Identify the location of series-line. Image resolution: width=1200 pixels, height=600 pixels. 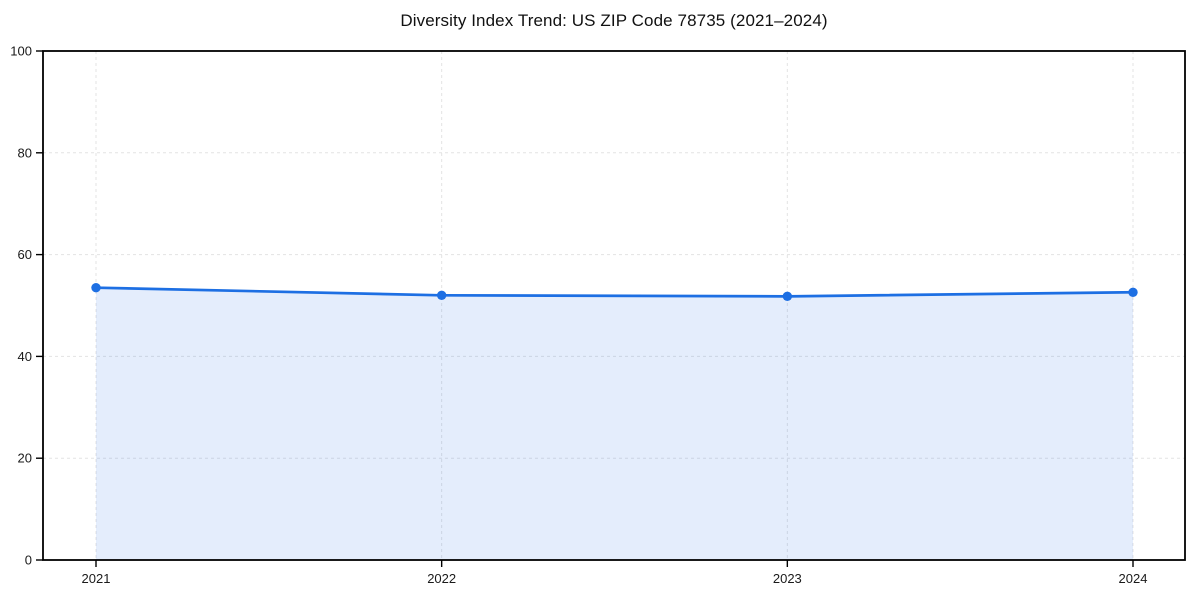
(614, 292).